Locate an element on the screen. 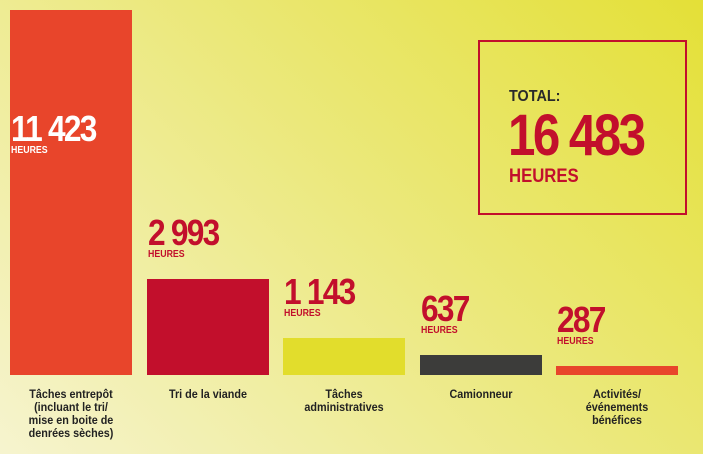 The width and height of the screenshot is (703, 454). category-label: Camionneur is located at coordinates (480, 394).